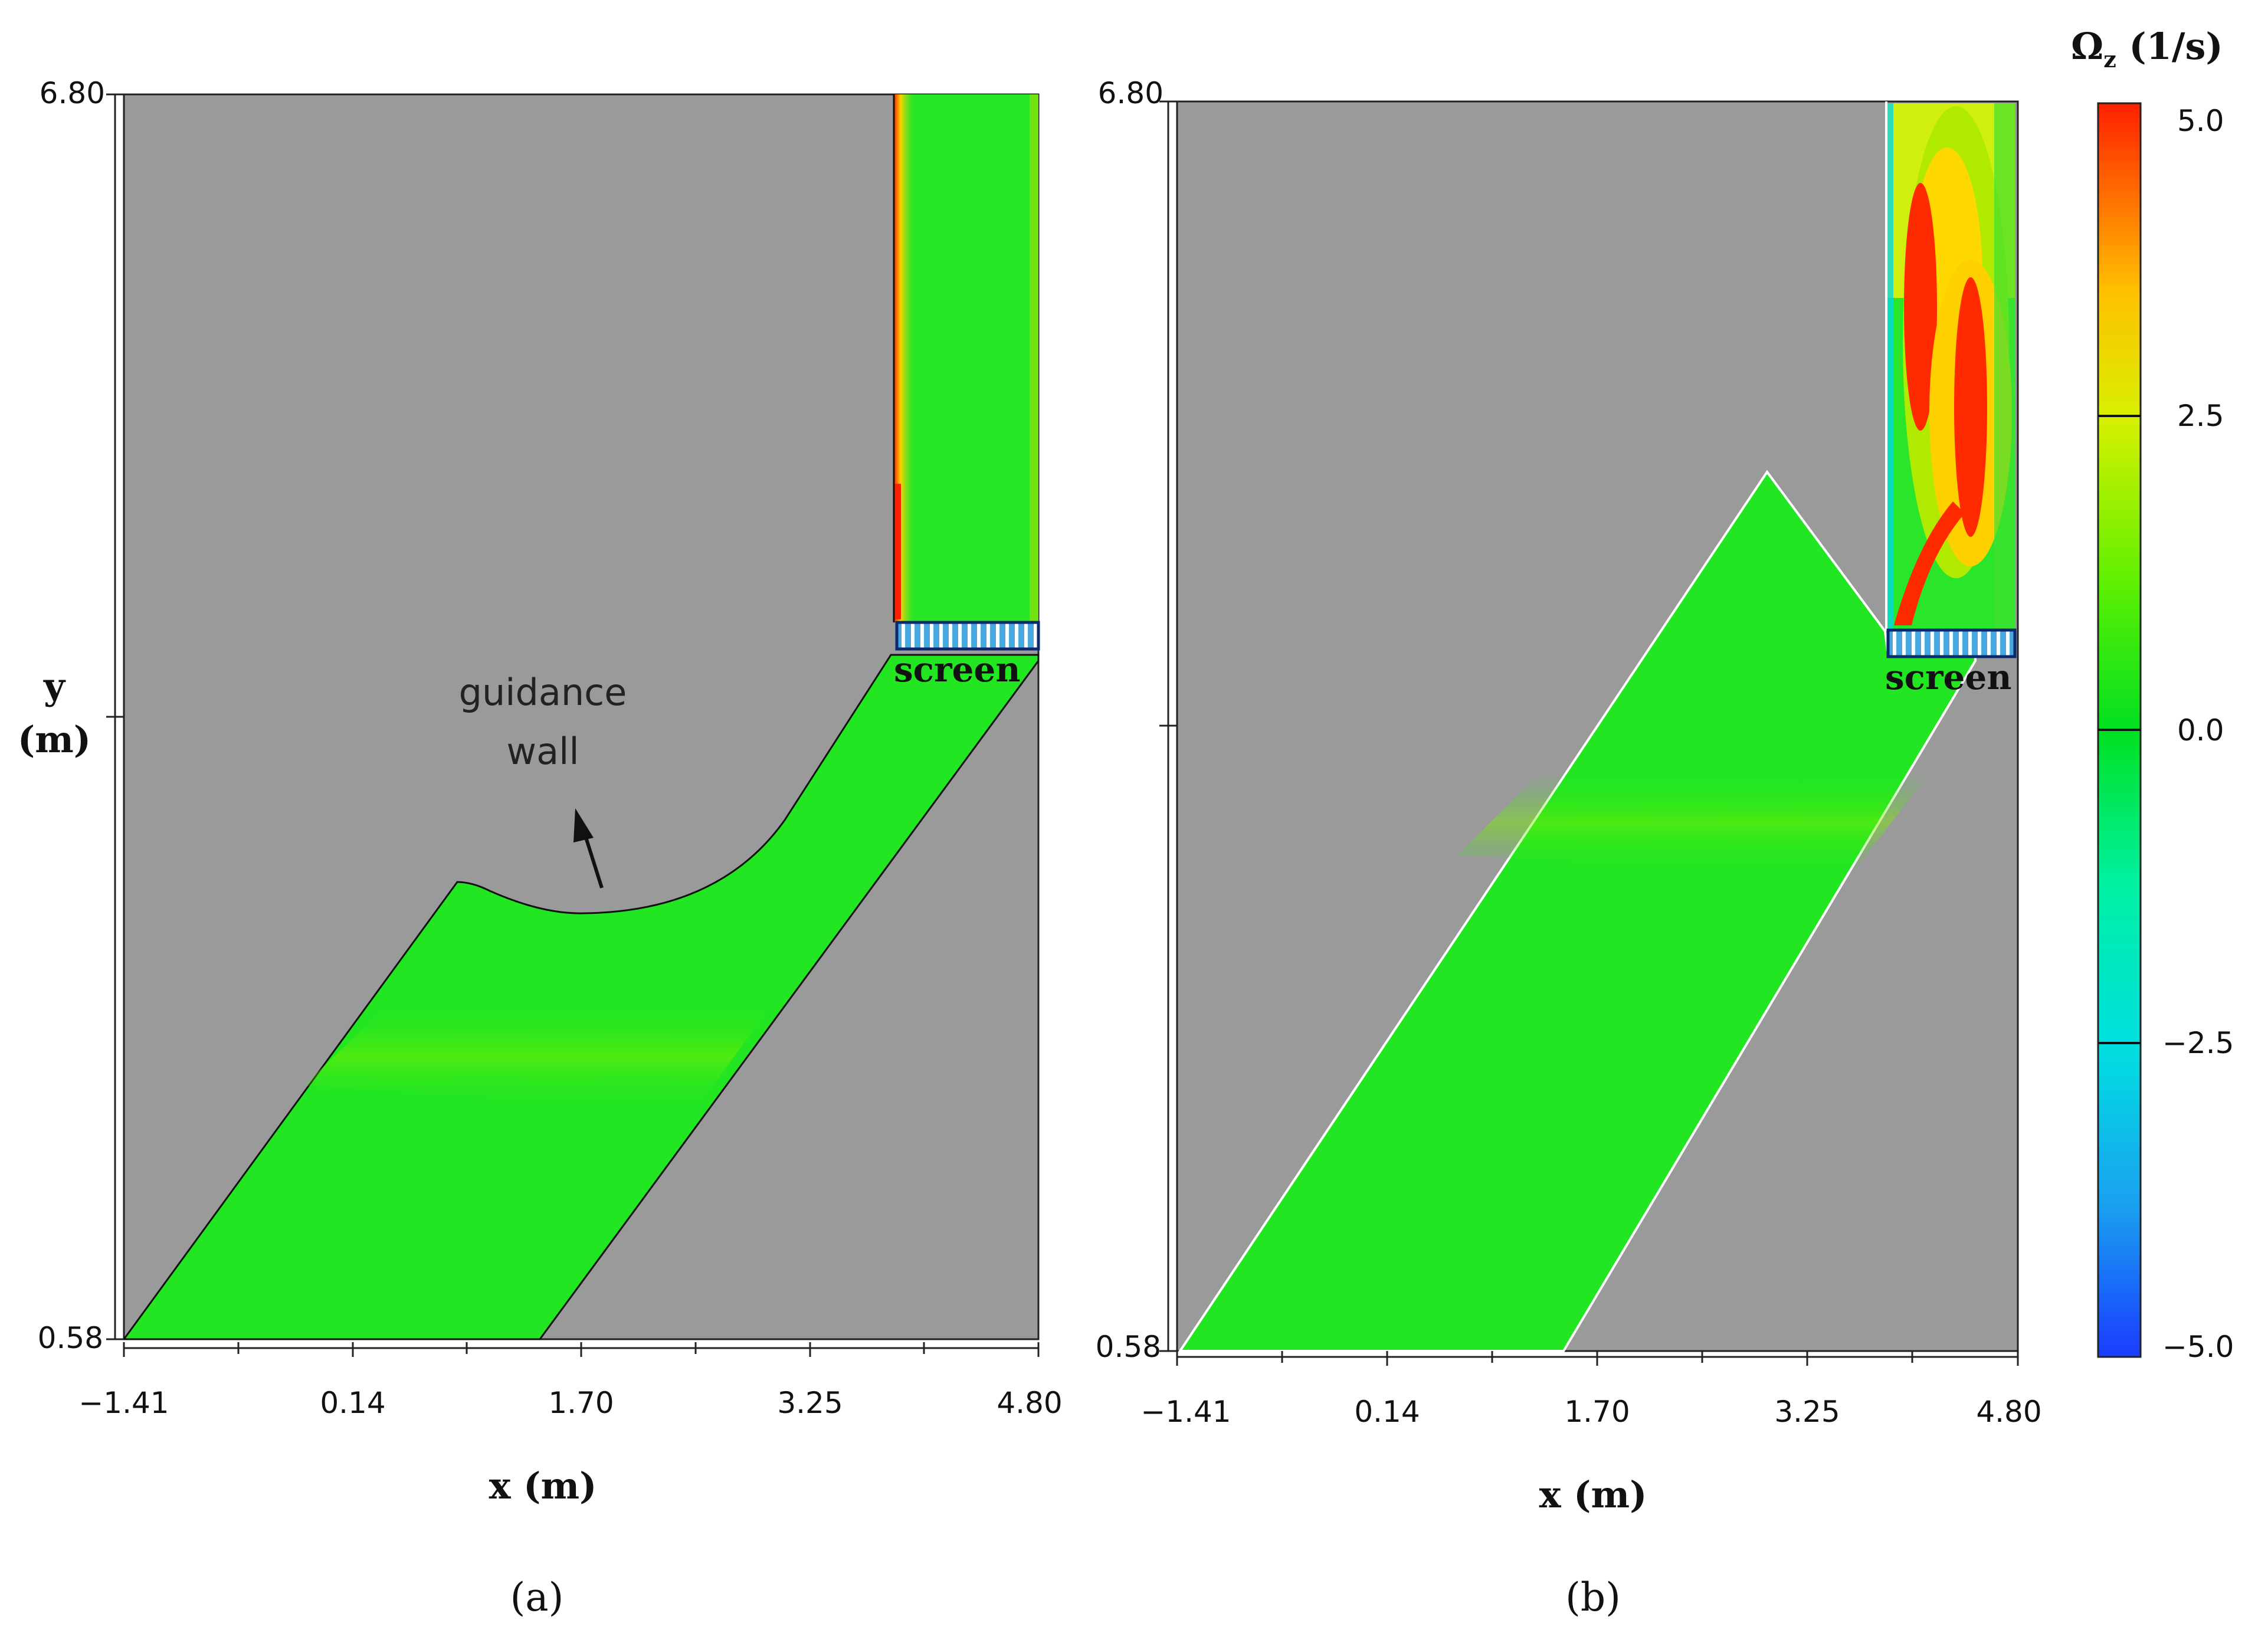  What do you see at coordinates (593, 860) in the screenshot?
I see `annotation-arrow` at bounding box center [593, 860].